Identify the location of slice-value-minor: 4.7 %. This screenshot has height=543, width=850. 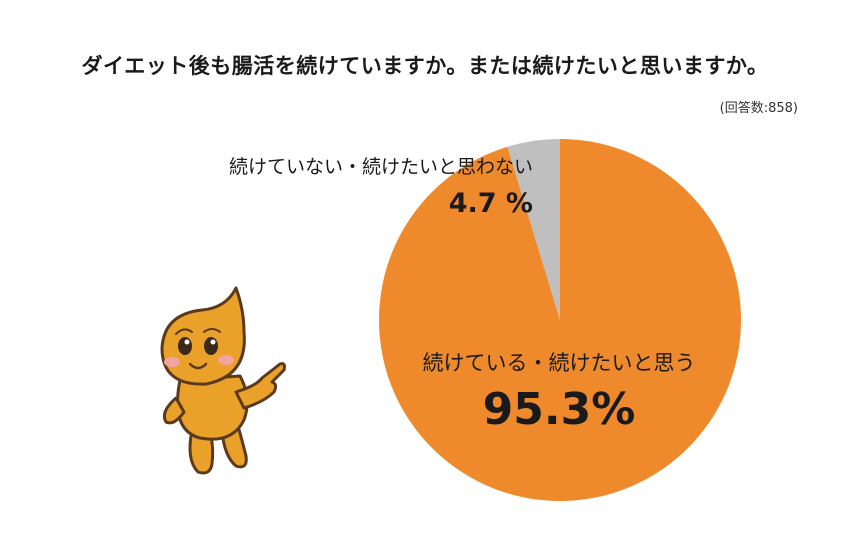
(490, 203).